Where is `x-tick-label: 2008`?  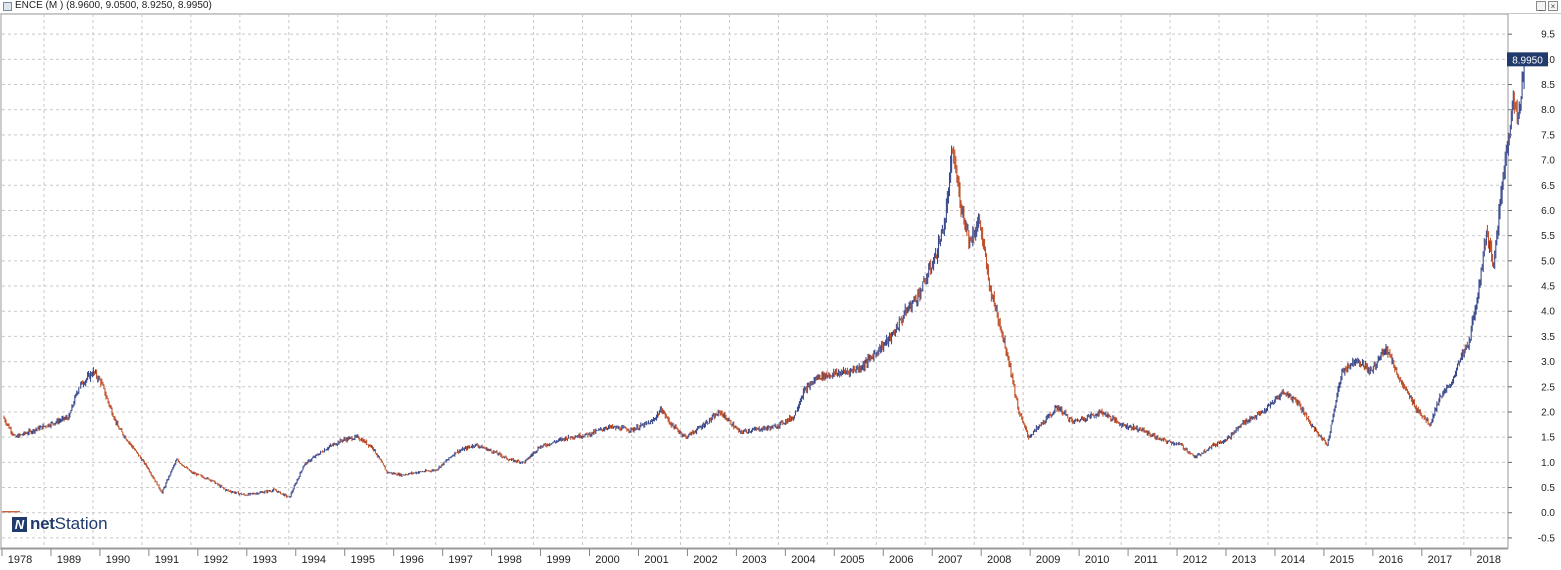
x-tick-label: 2008 is located at coordinates (999, 560).